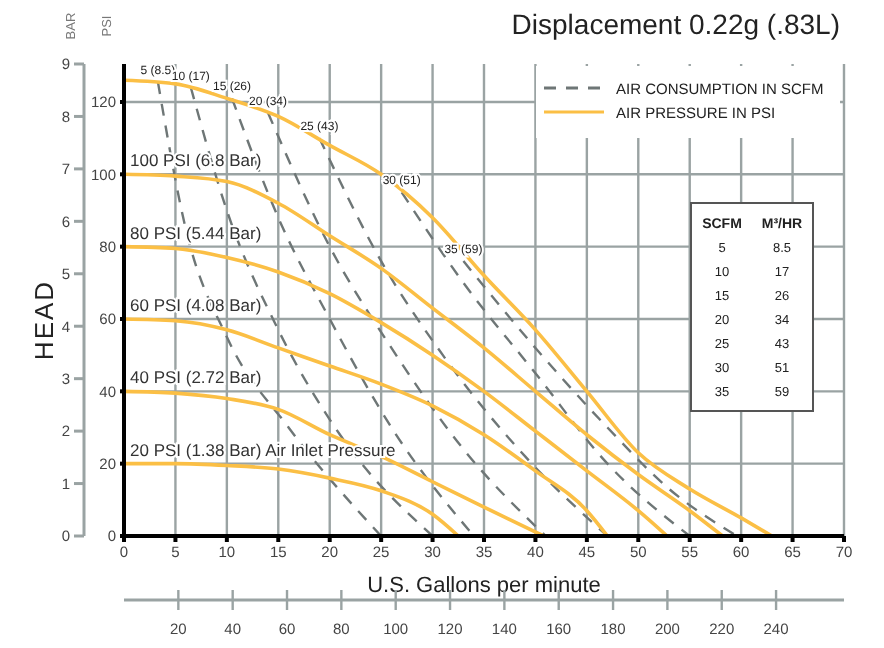 The width and height of the screenshot is (884, 648). I want to click on series-label: 100 PSI (6.8 Bar), so click(196, 160).